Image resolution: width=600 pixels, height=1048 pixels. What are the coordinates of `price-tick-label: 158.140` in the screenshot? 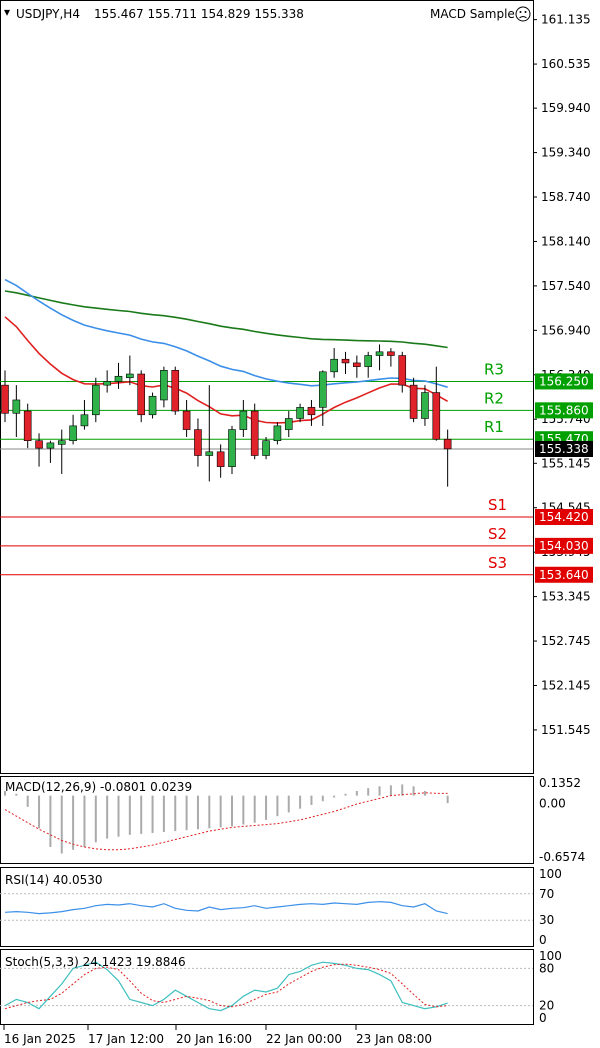 It's located at (566, 241).